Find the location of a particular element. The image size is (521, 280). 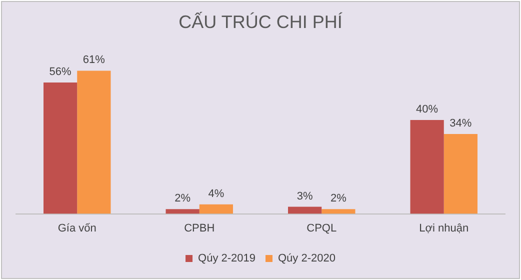

legend-label: Qúy 2-2019 is located at coordinates (227, 258).